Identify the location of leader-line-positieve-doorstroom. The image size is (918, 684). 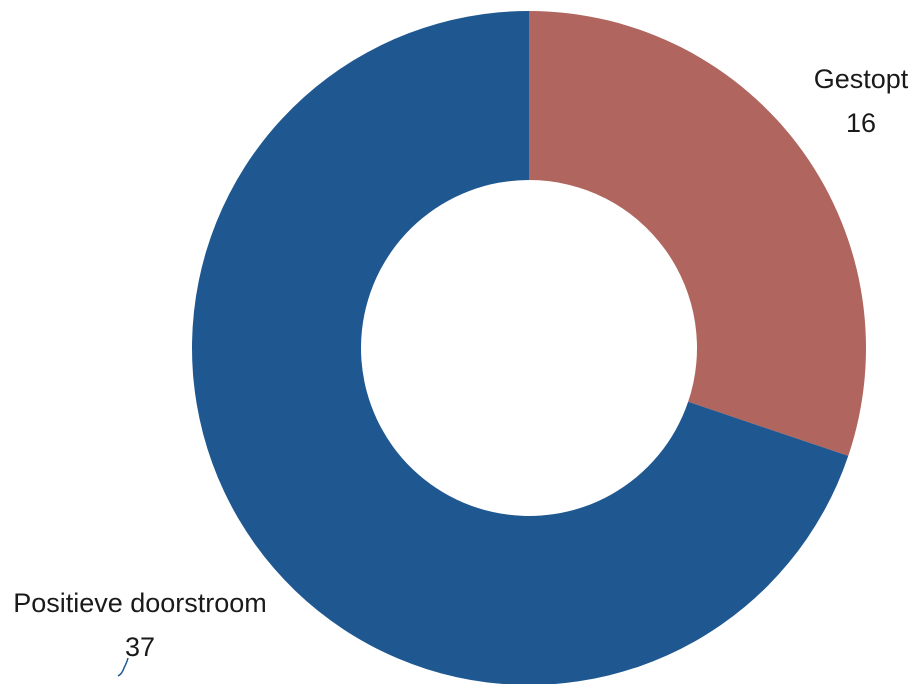
(123, 667).